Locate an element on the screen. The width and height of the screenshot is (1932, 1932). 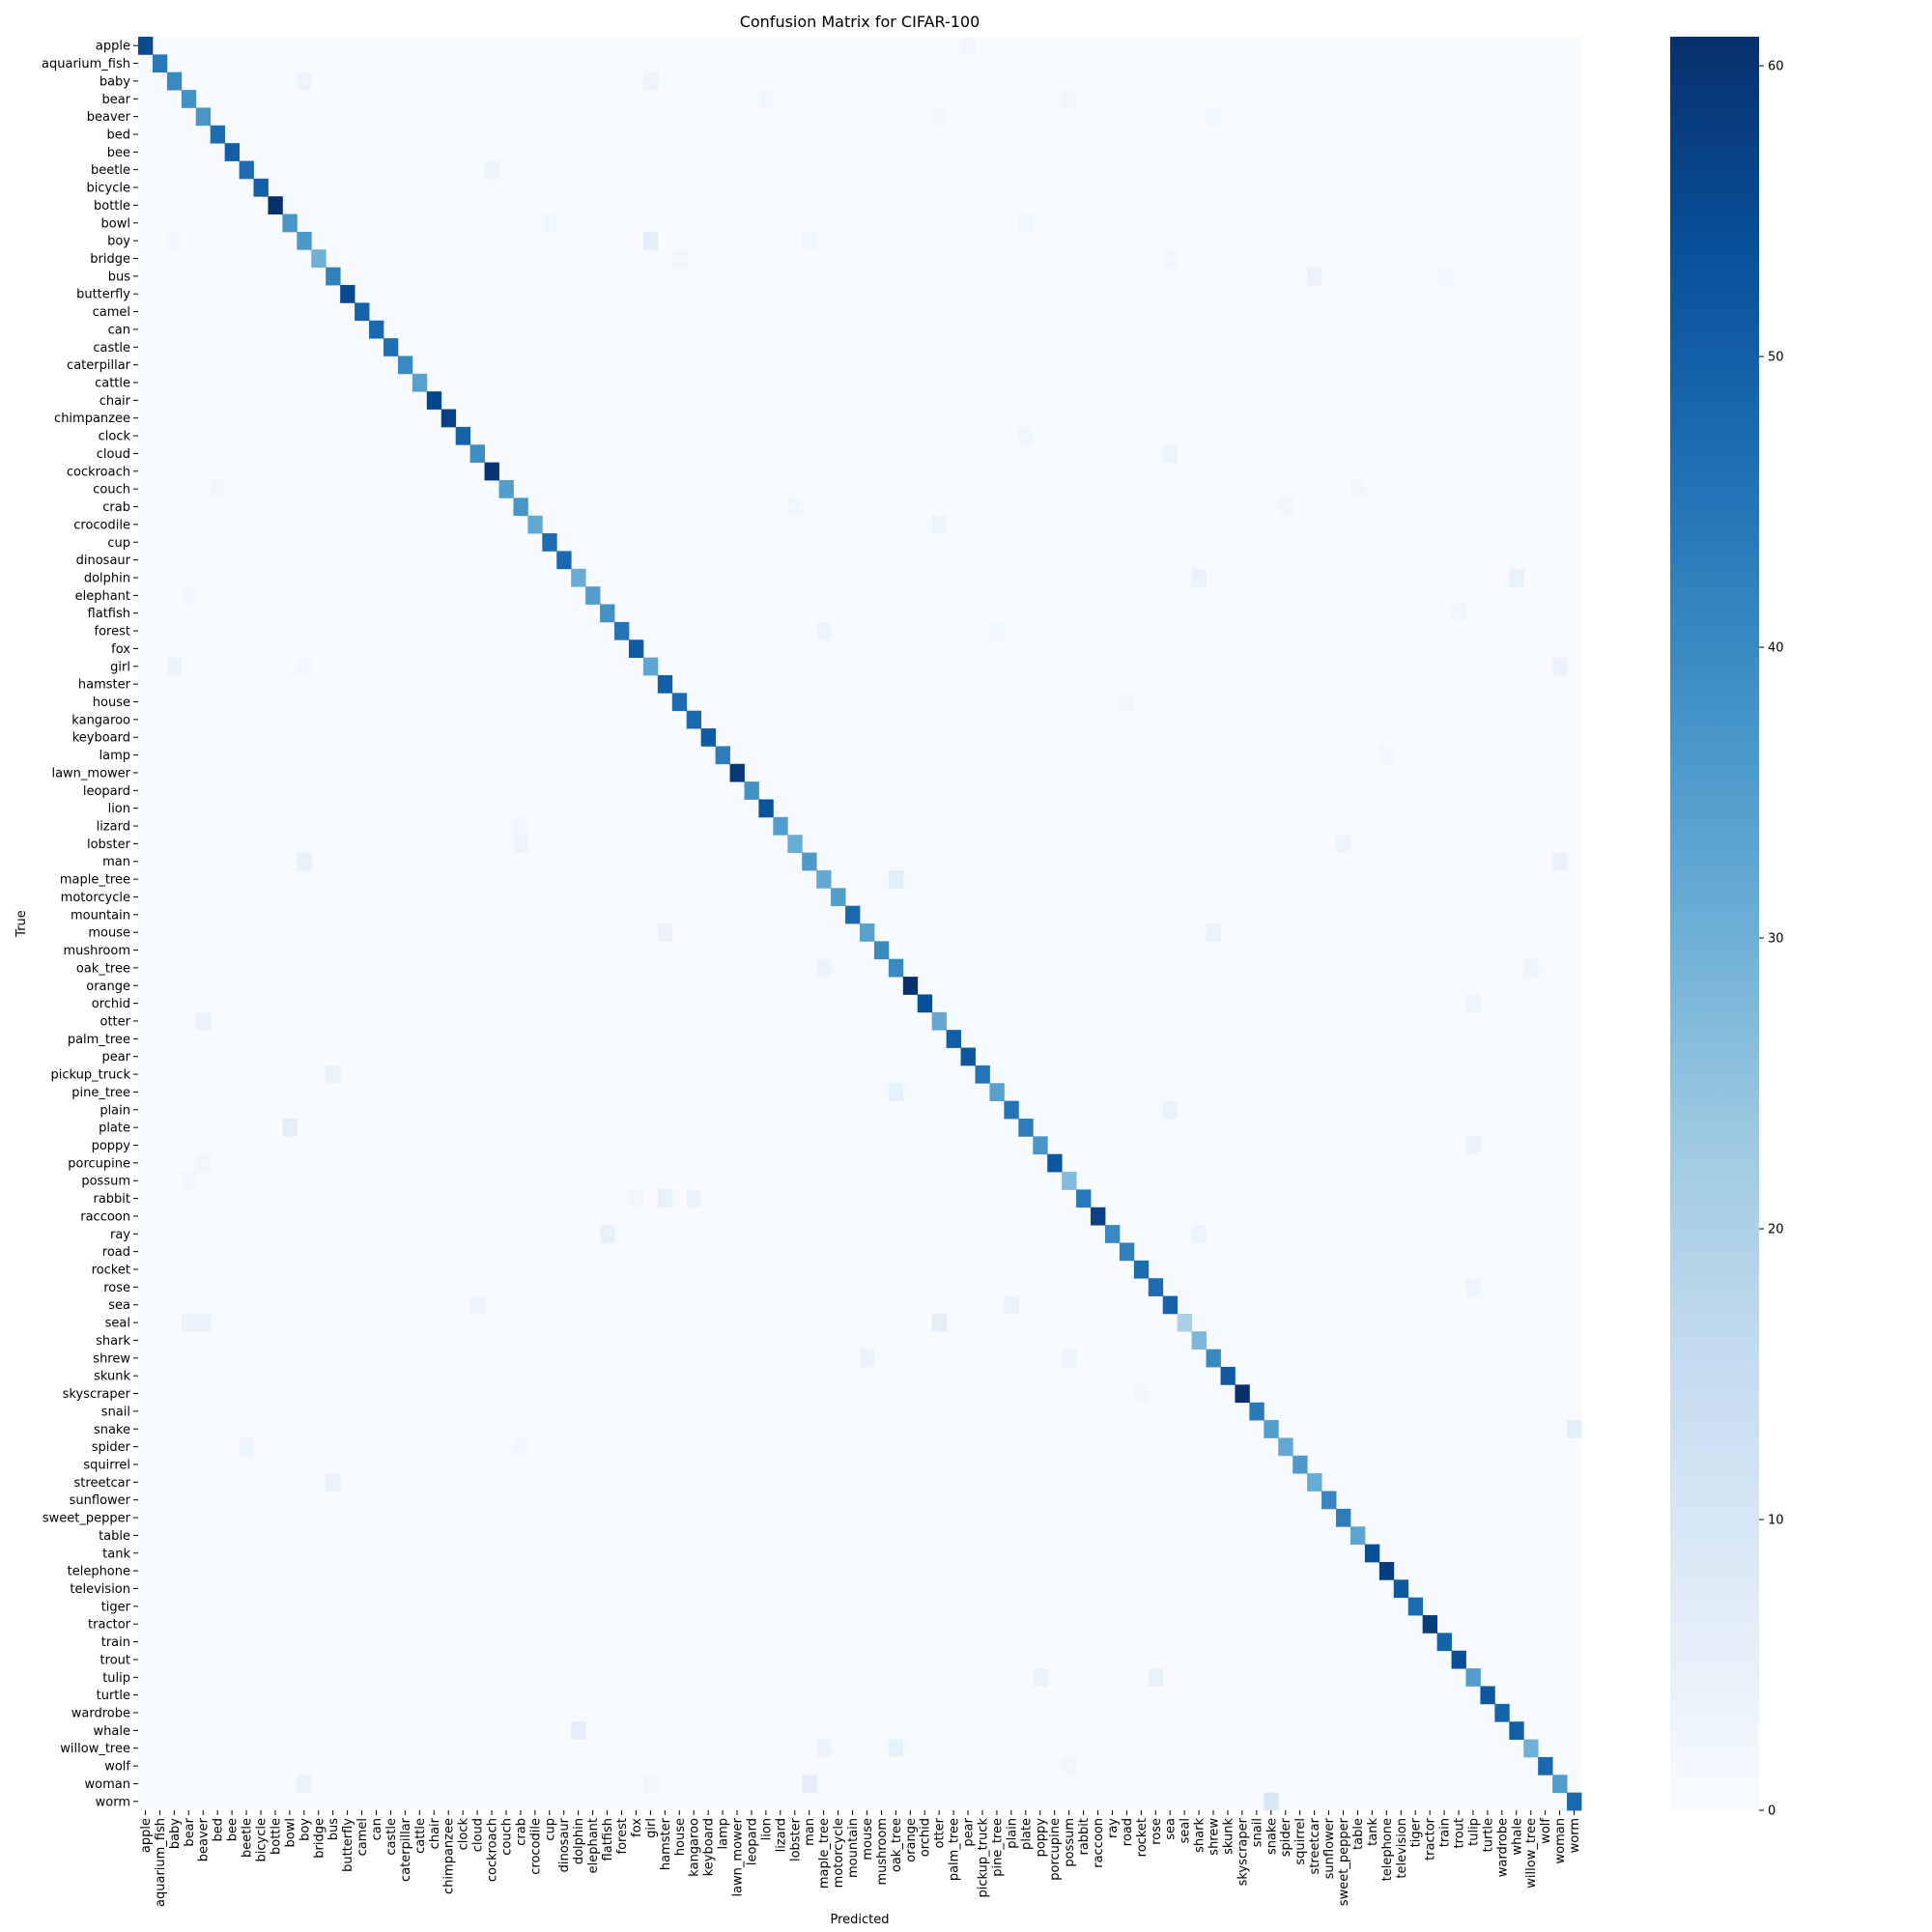
x-tick-label: rose is located at coordinates (1157, 1831).